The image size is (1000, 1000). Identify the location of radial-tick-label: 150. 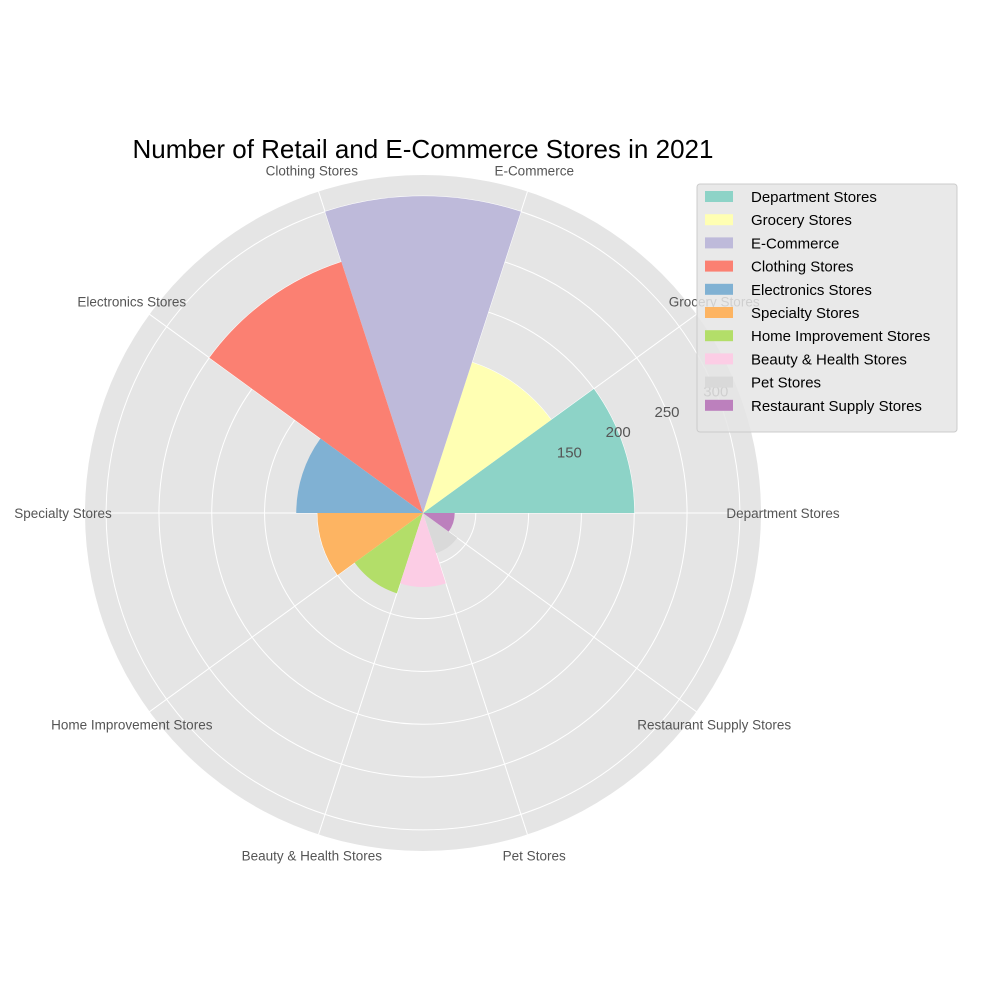
(569, 452).